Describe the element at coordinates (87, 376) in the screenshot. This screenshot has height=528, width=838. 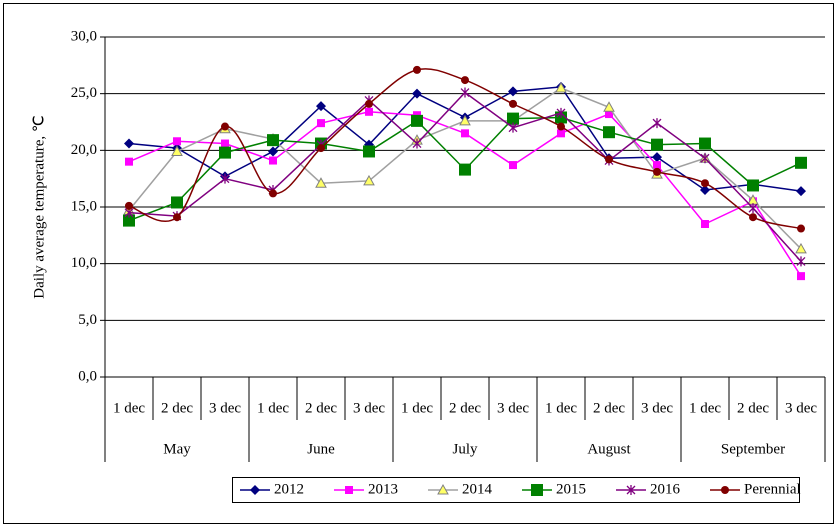
I see `y-tick-label: 0,0` at that location.